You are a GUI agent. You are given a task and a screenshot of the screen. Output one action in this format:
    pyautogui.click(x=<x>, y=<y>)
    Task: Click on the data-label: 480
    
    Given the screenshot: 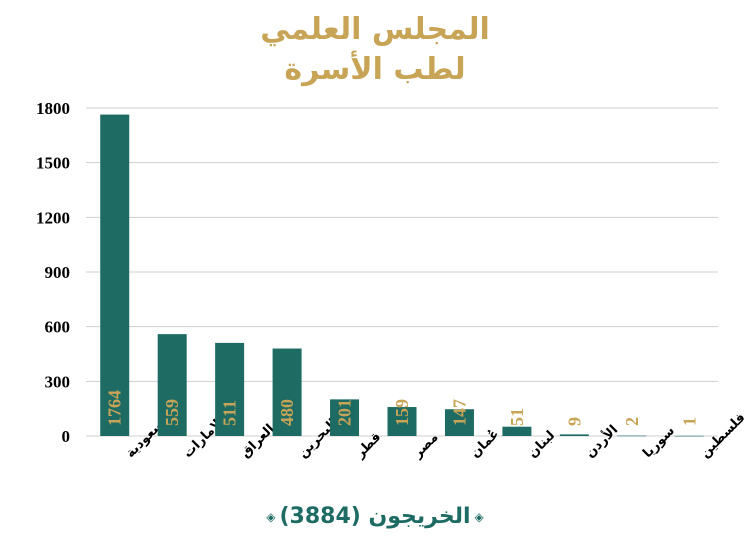 What is the action you would take?
    pyautogui.click(x=287, y=412)
    